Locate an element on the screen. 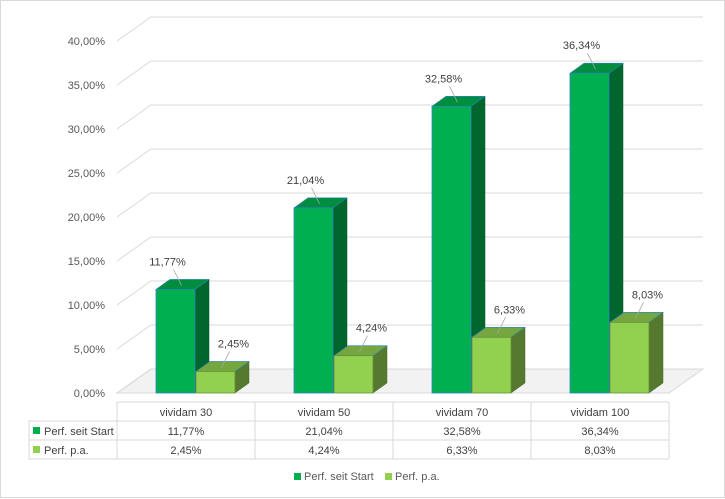  table-value-cell: 8,03% is located at coordinates (599, 451).